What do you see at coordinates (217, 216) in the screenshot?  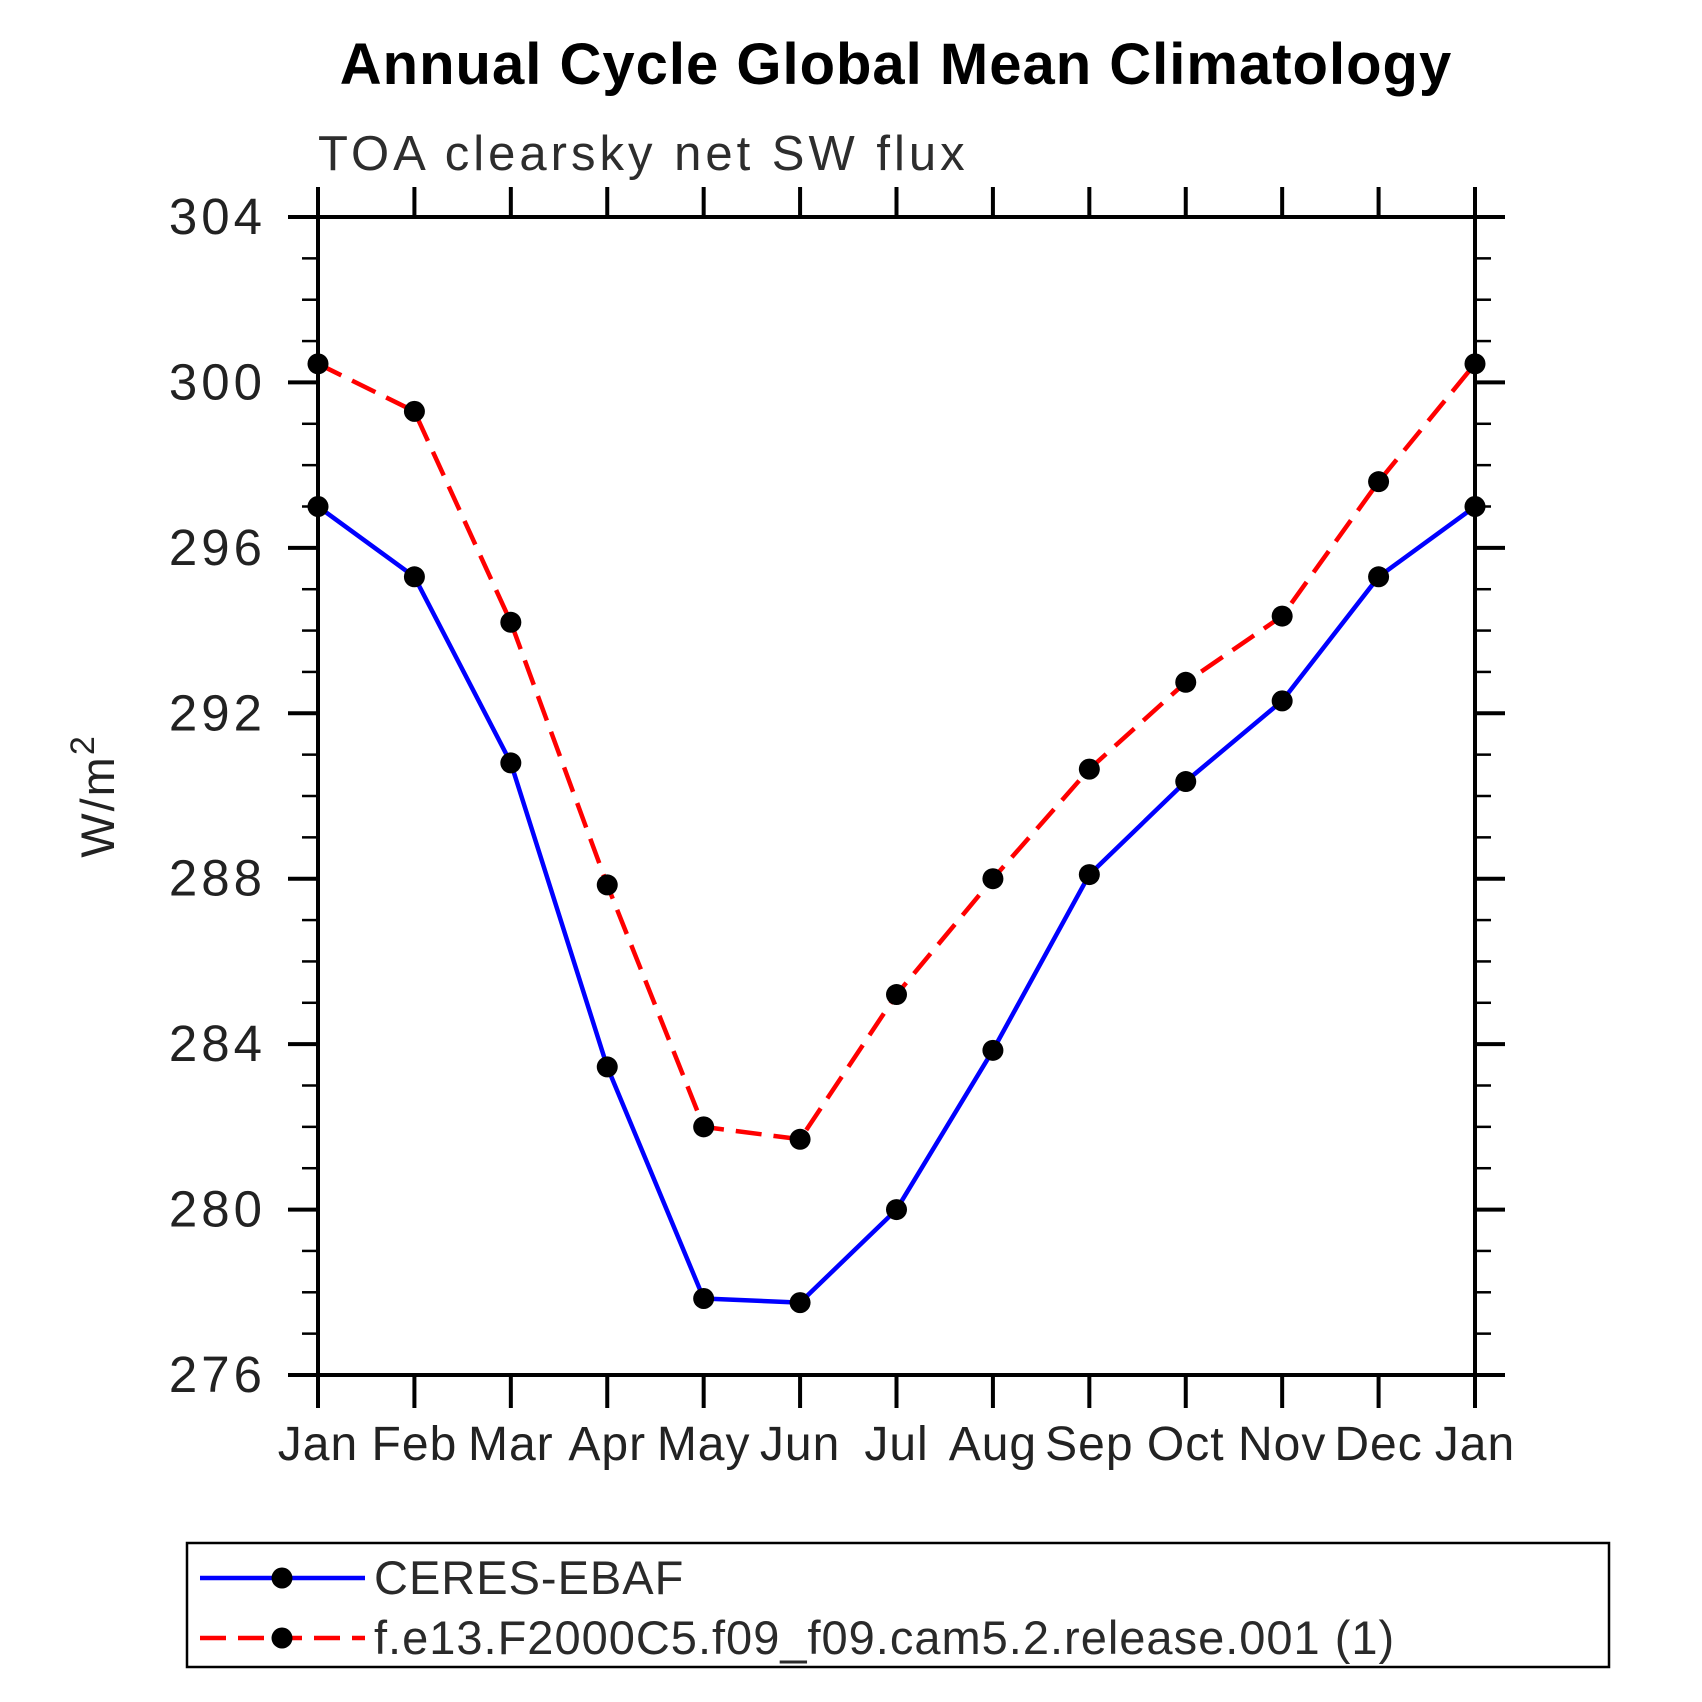 I see `y-tick-label: 304` at bounding box center [217, 216].